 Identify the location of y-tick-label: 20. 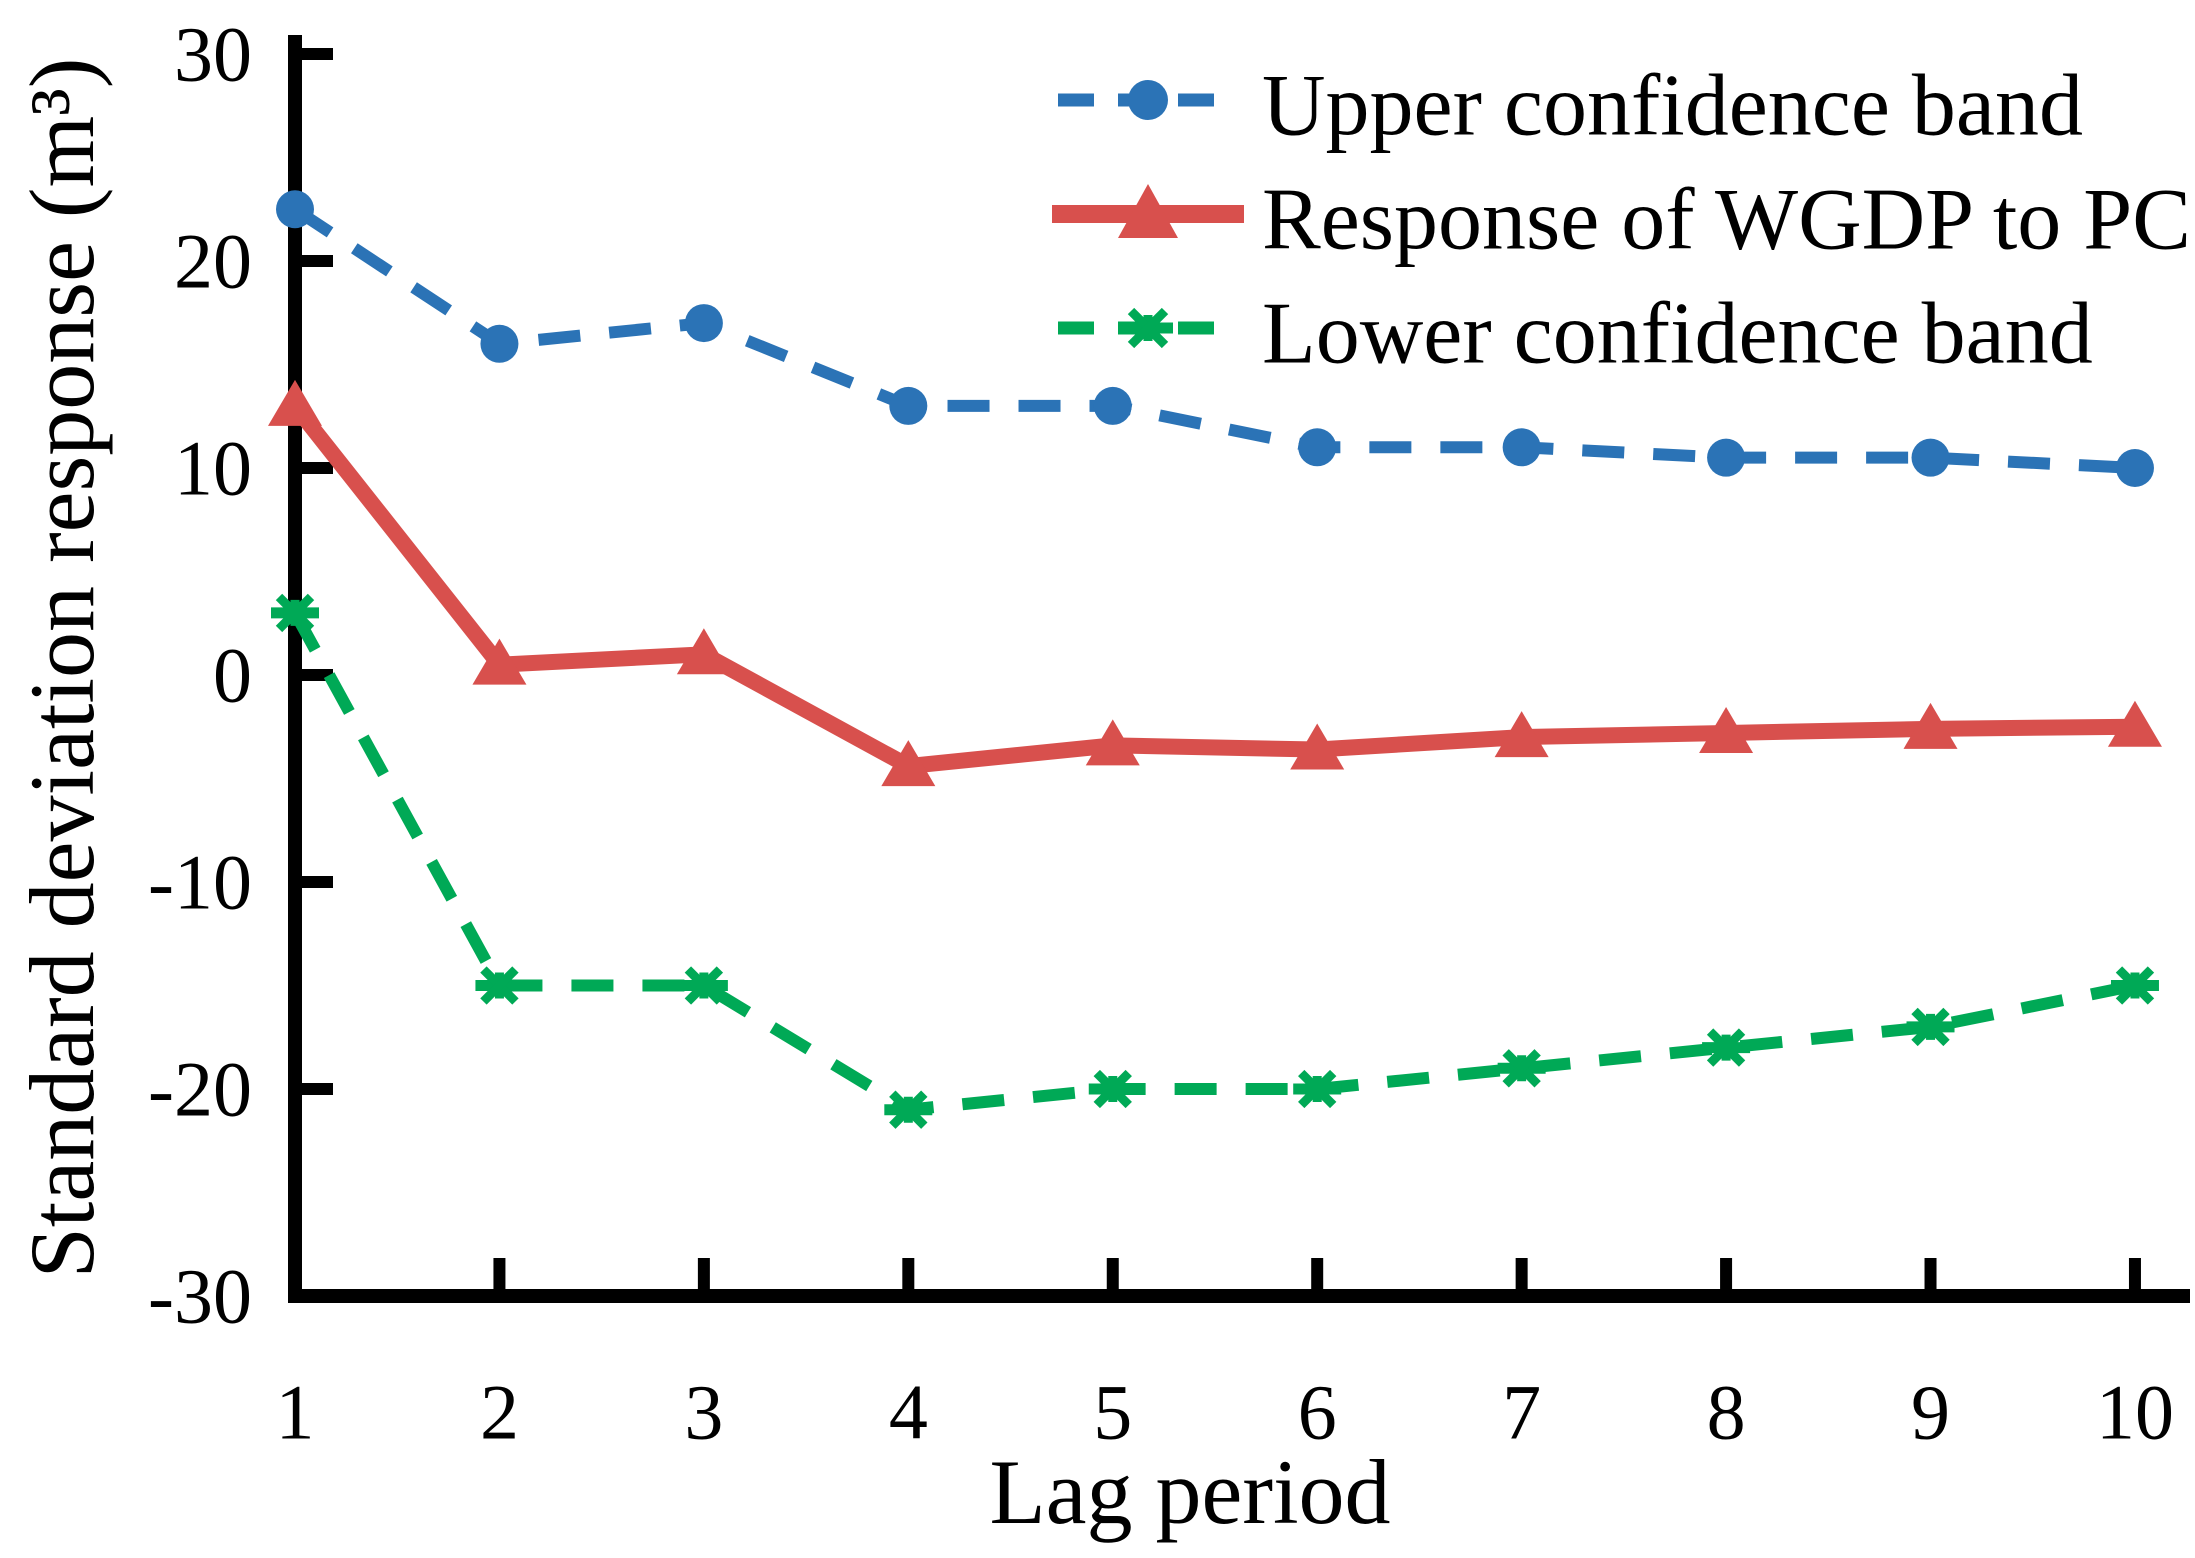
(213, 261).